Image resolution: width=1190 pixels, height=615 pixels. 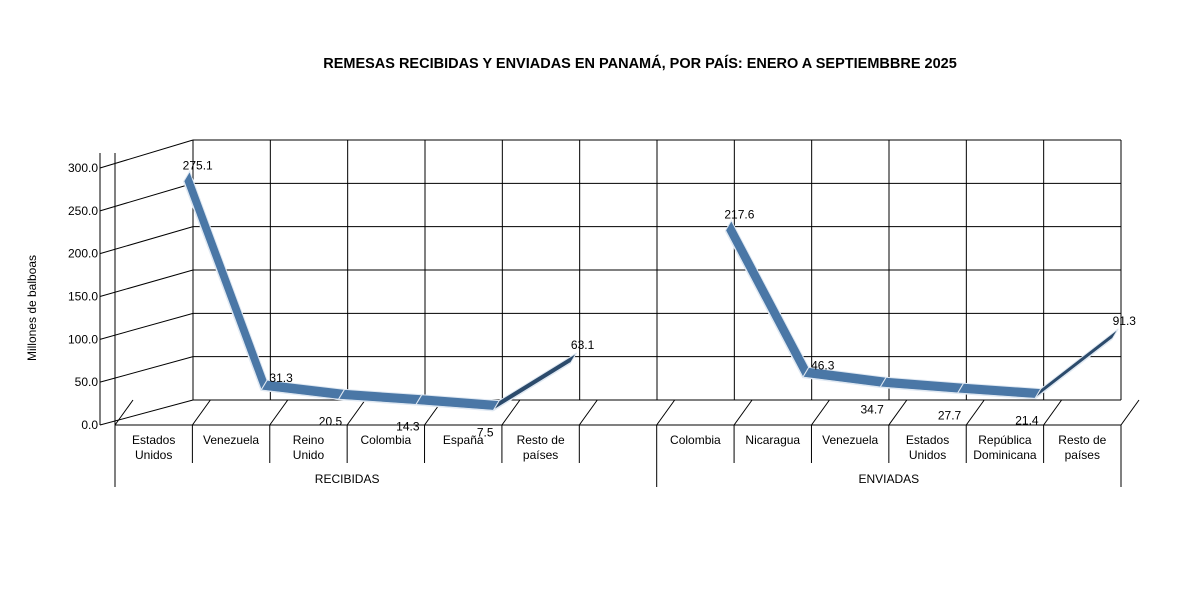 What do you see at coordinates (408, 427) in the screenshot?
I see `data-label: 14.3` at bounding box center [408, 427].